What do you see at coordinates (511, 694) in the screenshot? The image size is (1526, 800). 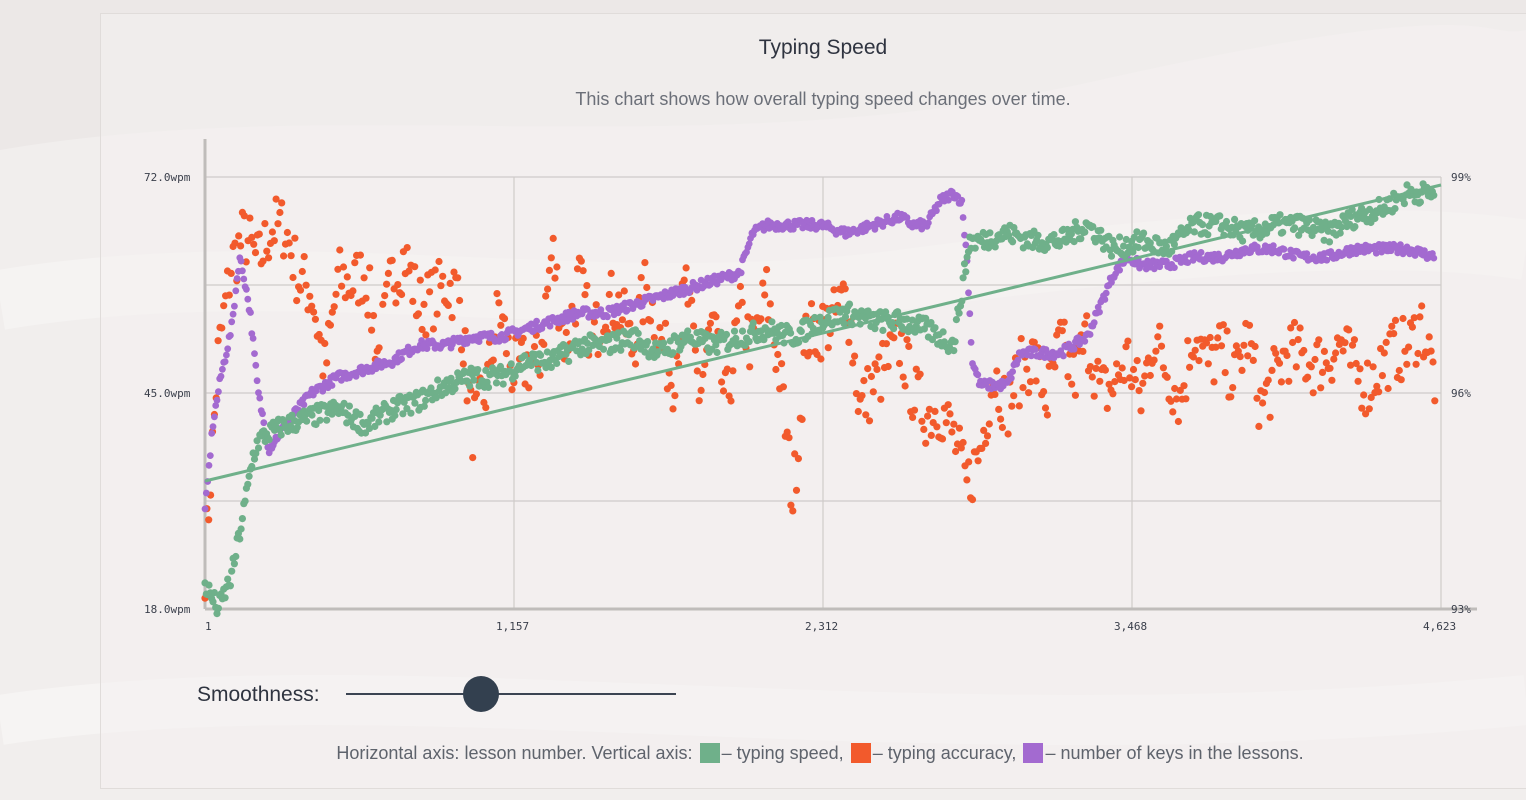 I see `smoothness-slider-track` at bounding box center [511, 694].